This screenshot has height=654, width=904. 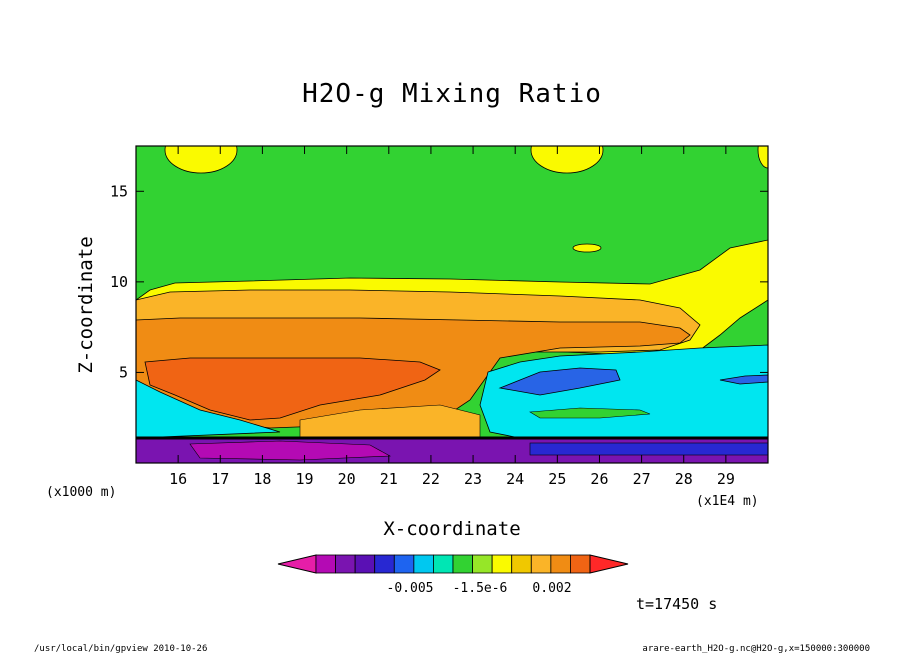 I want to click on x-tick-label: 26, so click(x=599, y=479).